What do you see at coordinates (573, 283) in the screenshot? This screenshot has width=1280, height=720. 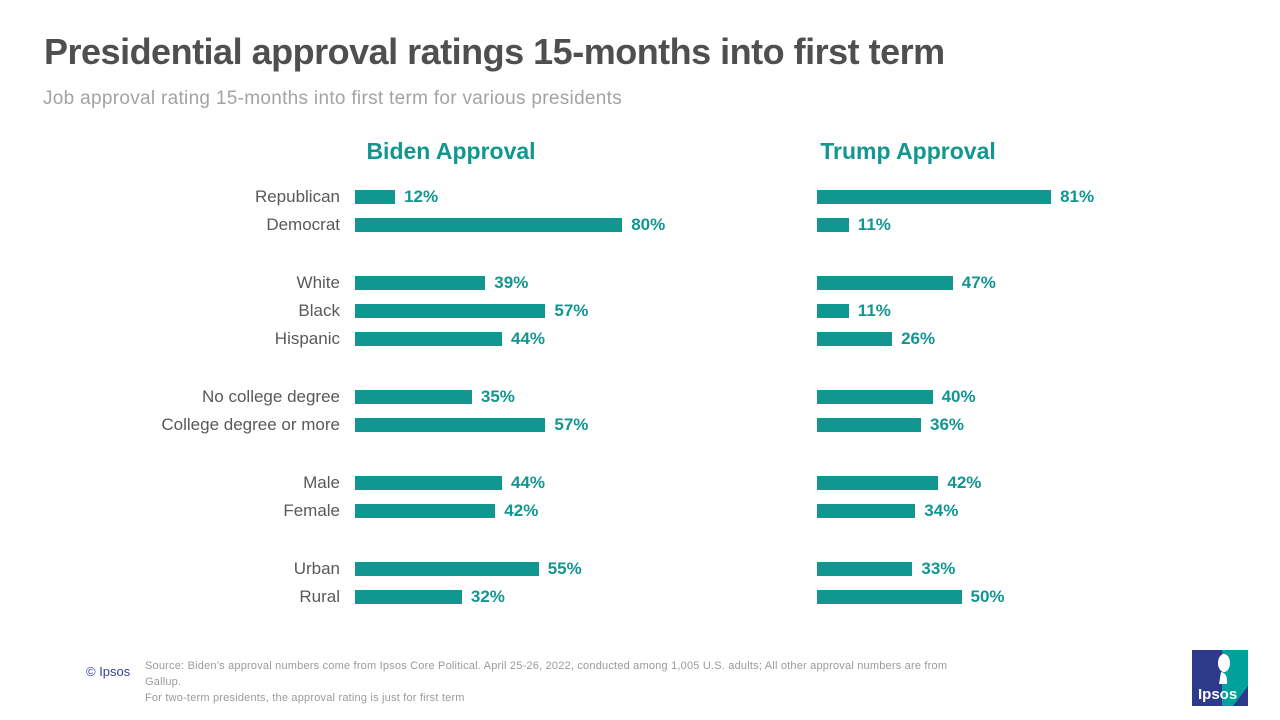 I see `biden-bar-cell: 39%` at bounding box center [573, 283].